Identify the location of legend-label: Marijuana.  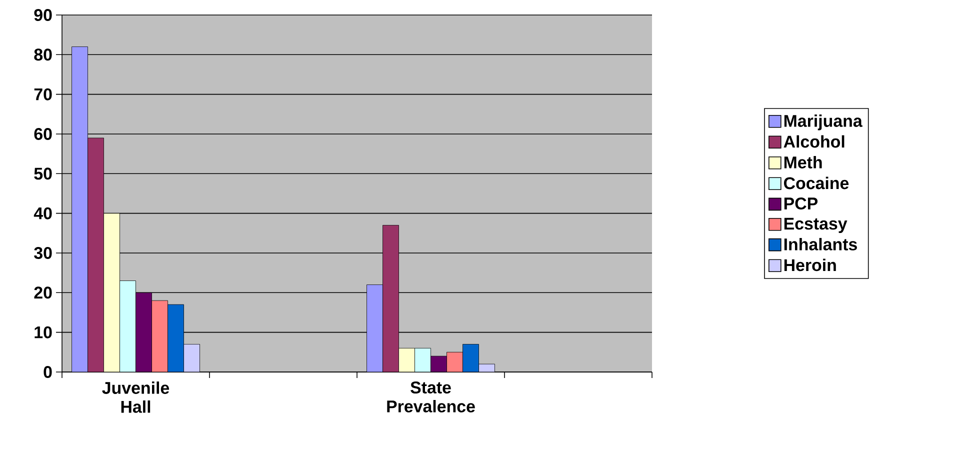
(823, 122).